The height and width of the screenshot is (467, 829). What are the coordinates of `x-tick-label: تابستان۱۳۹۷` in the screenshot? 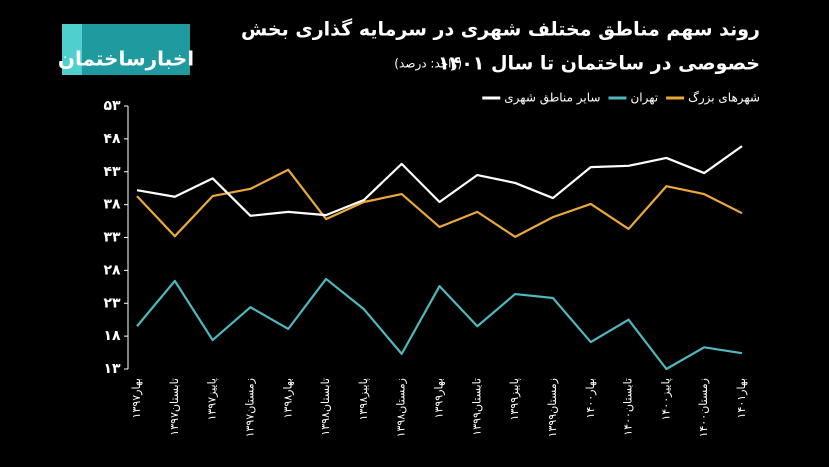 It's located at (174, 407).